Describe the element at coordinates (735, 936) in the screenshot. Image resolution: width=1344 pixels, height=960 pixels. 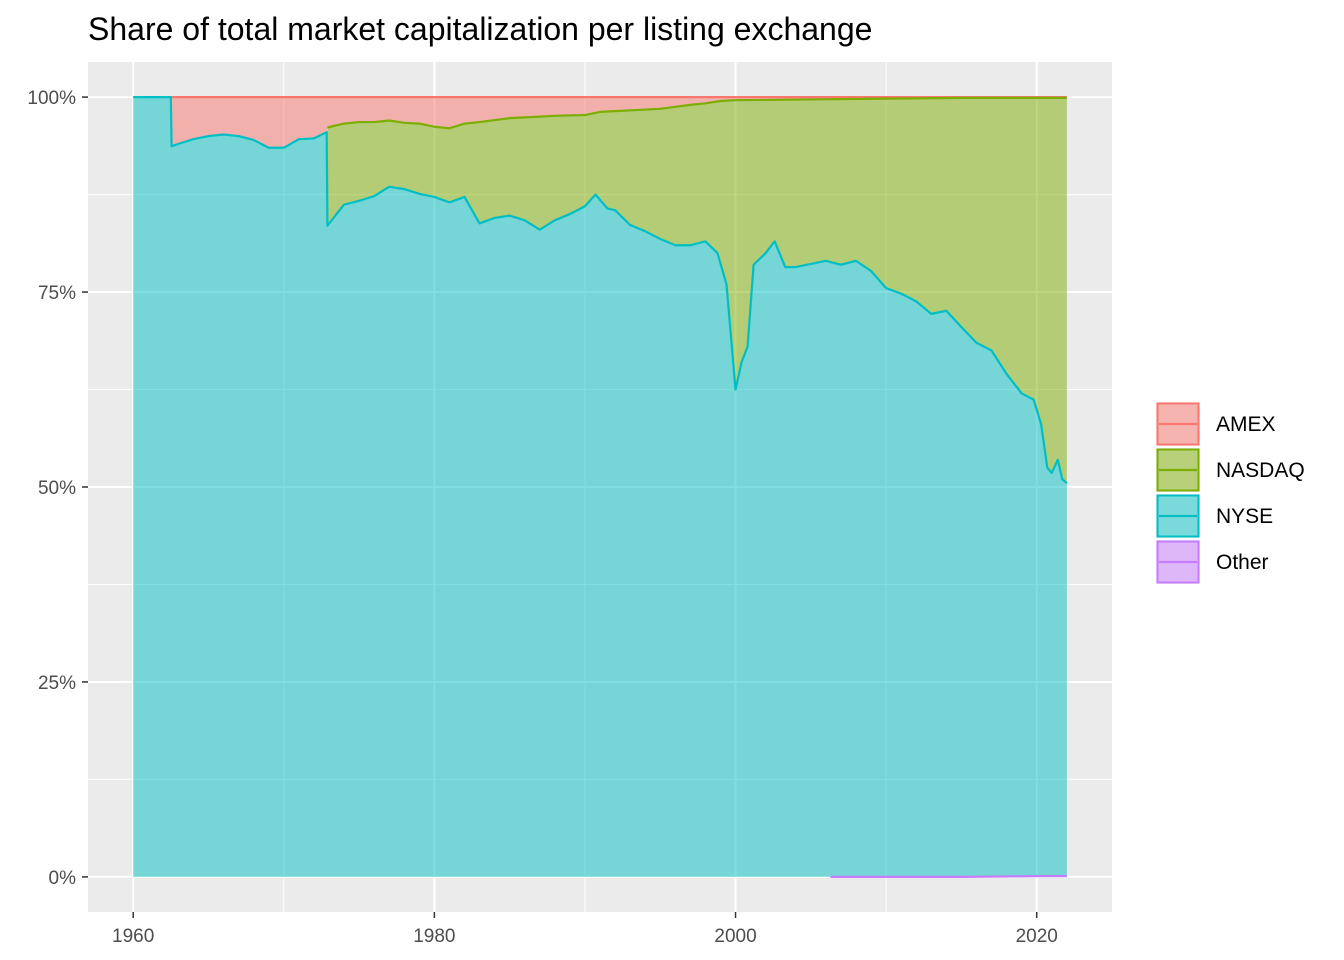
I see `x-tick-label: 2000` at that location.